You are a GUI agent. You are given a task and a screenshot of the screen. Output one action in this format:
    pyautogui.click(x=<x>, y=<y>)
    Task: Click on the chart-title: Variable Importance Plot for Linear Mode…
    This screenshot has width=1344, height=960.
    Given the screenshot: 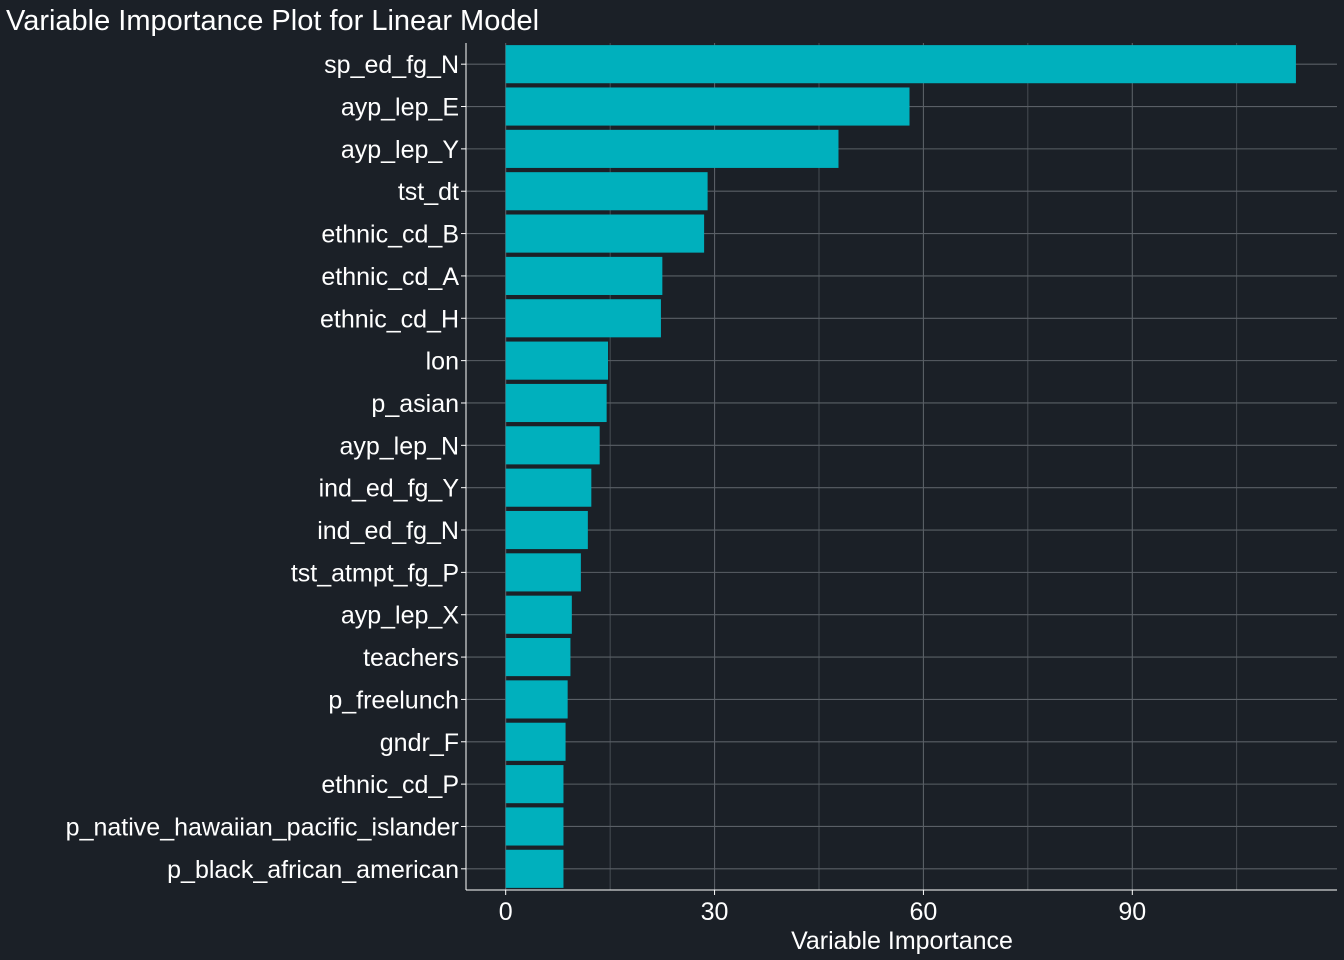 What is the action you would take?
    pyautogui.click(x=272, y=21)
    